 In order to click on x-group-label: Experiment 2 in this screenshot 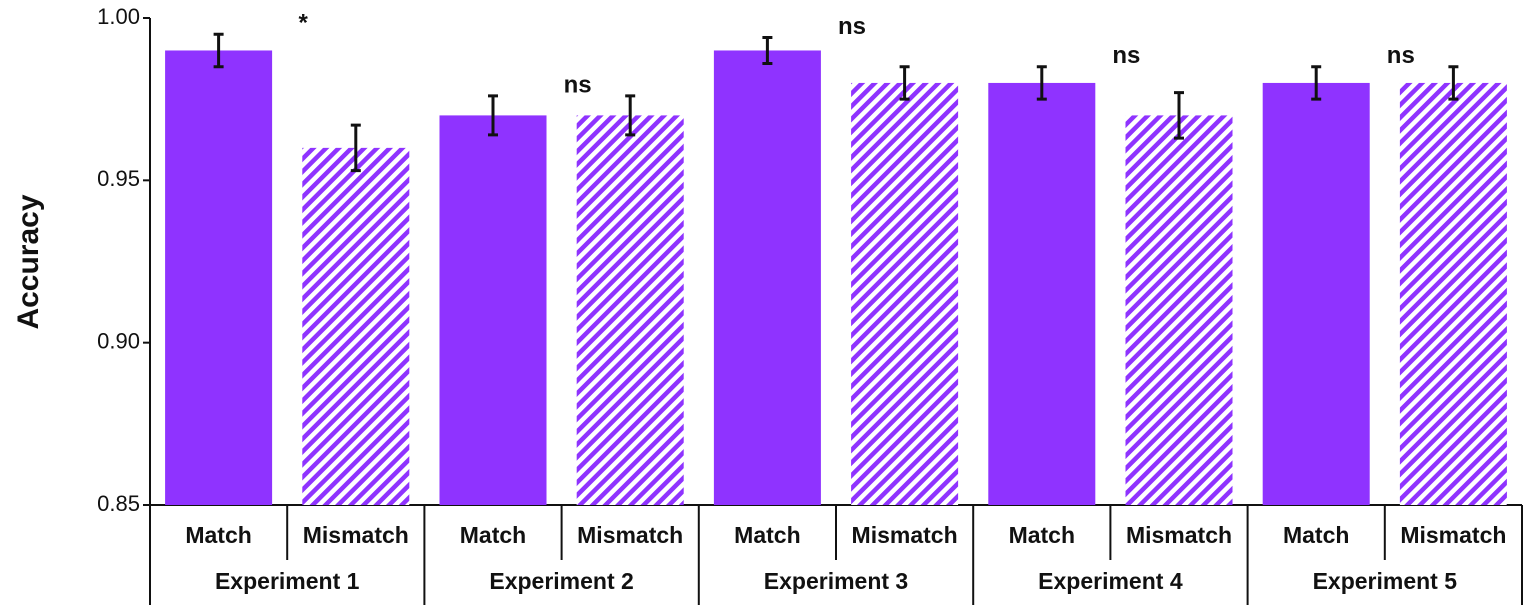, I will do `click(561, 581)`.